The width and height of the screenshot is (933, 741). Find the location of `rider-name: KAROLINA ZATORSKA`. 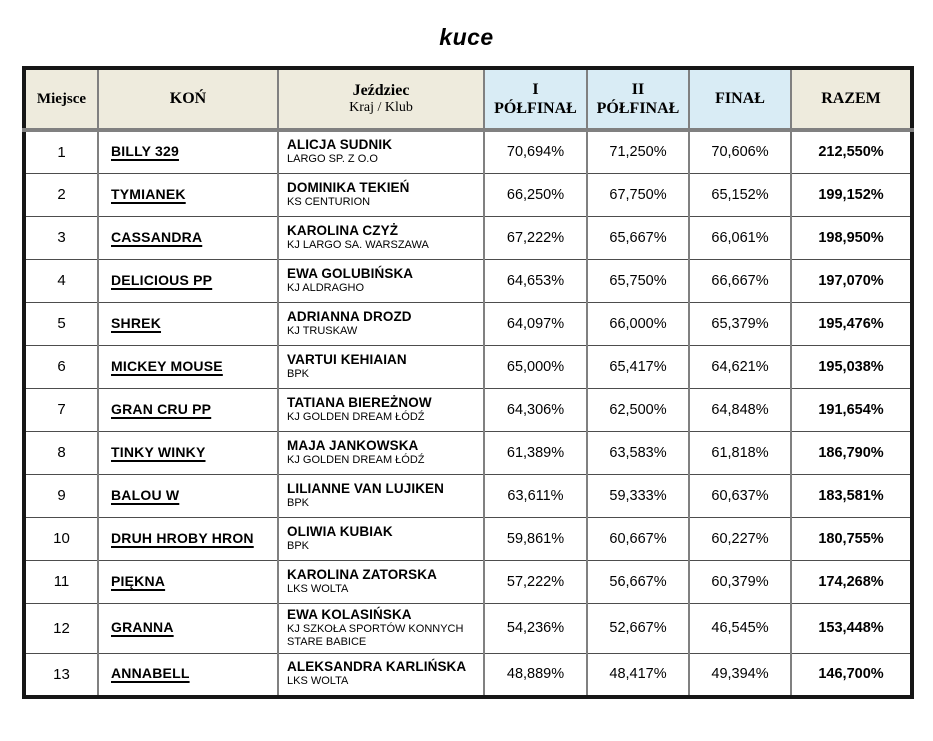

rider-name: KAROLINA ZATORSKA is located at coordinates (362, 574).